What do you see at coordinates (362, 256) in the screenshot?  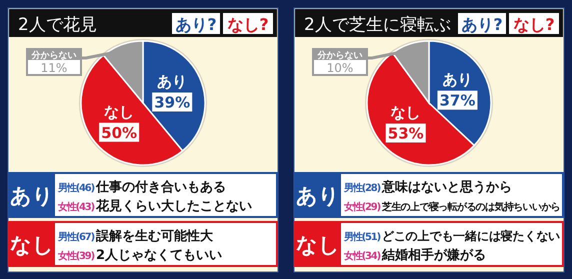 I see `text: 女性(34)` at bounding box center [362, 256].